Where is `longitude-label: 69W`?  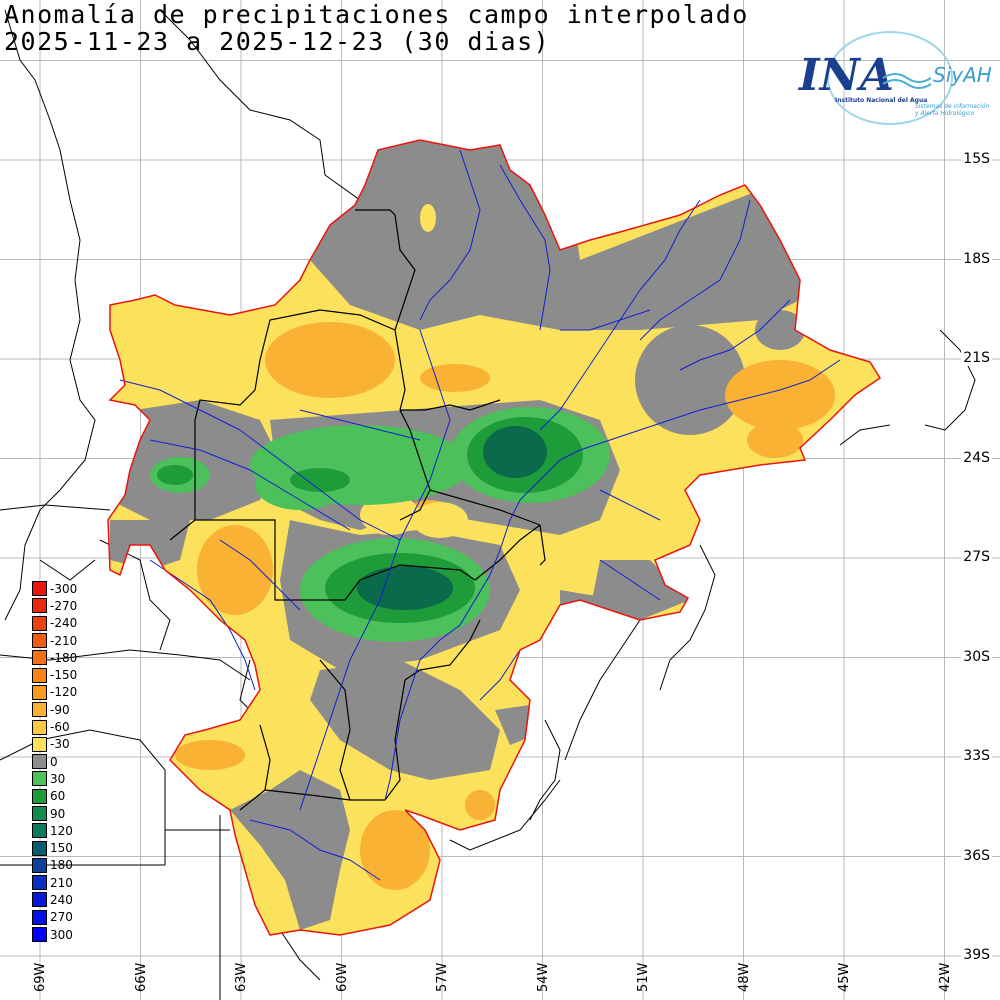 longitude-label: 69W is located at coordinates (40, 977).